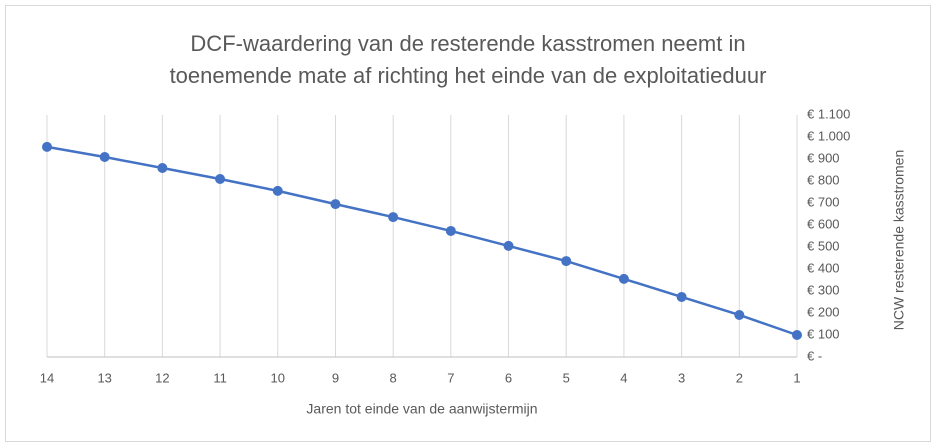 This screenshot has width=936, height=447. What do you see at coordinates (450, 377) in the screenshot?
I see `x-tick-label: 7` at bounding box center [450, 377].